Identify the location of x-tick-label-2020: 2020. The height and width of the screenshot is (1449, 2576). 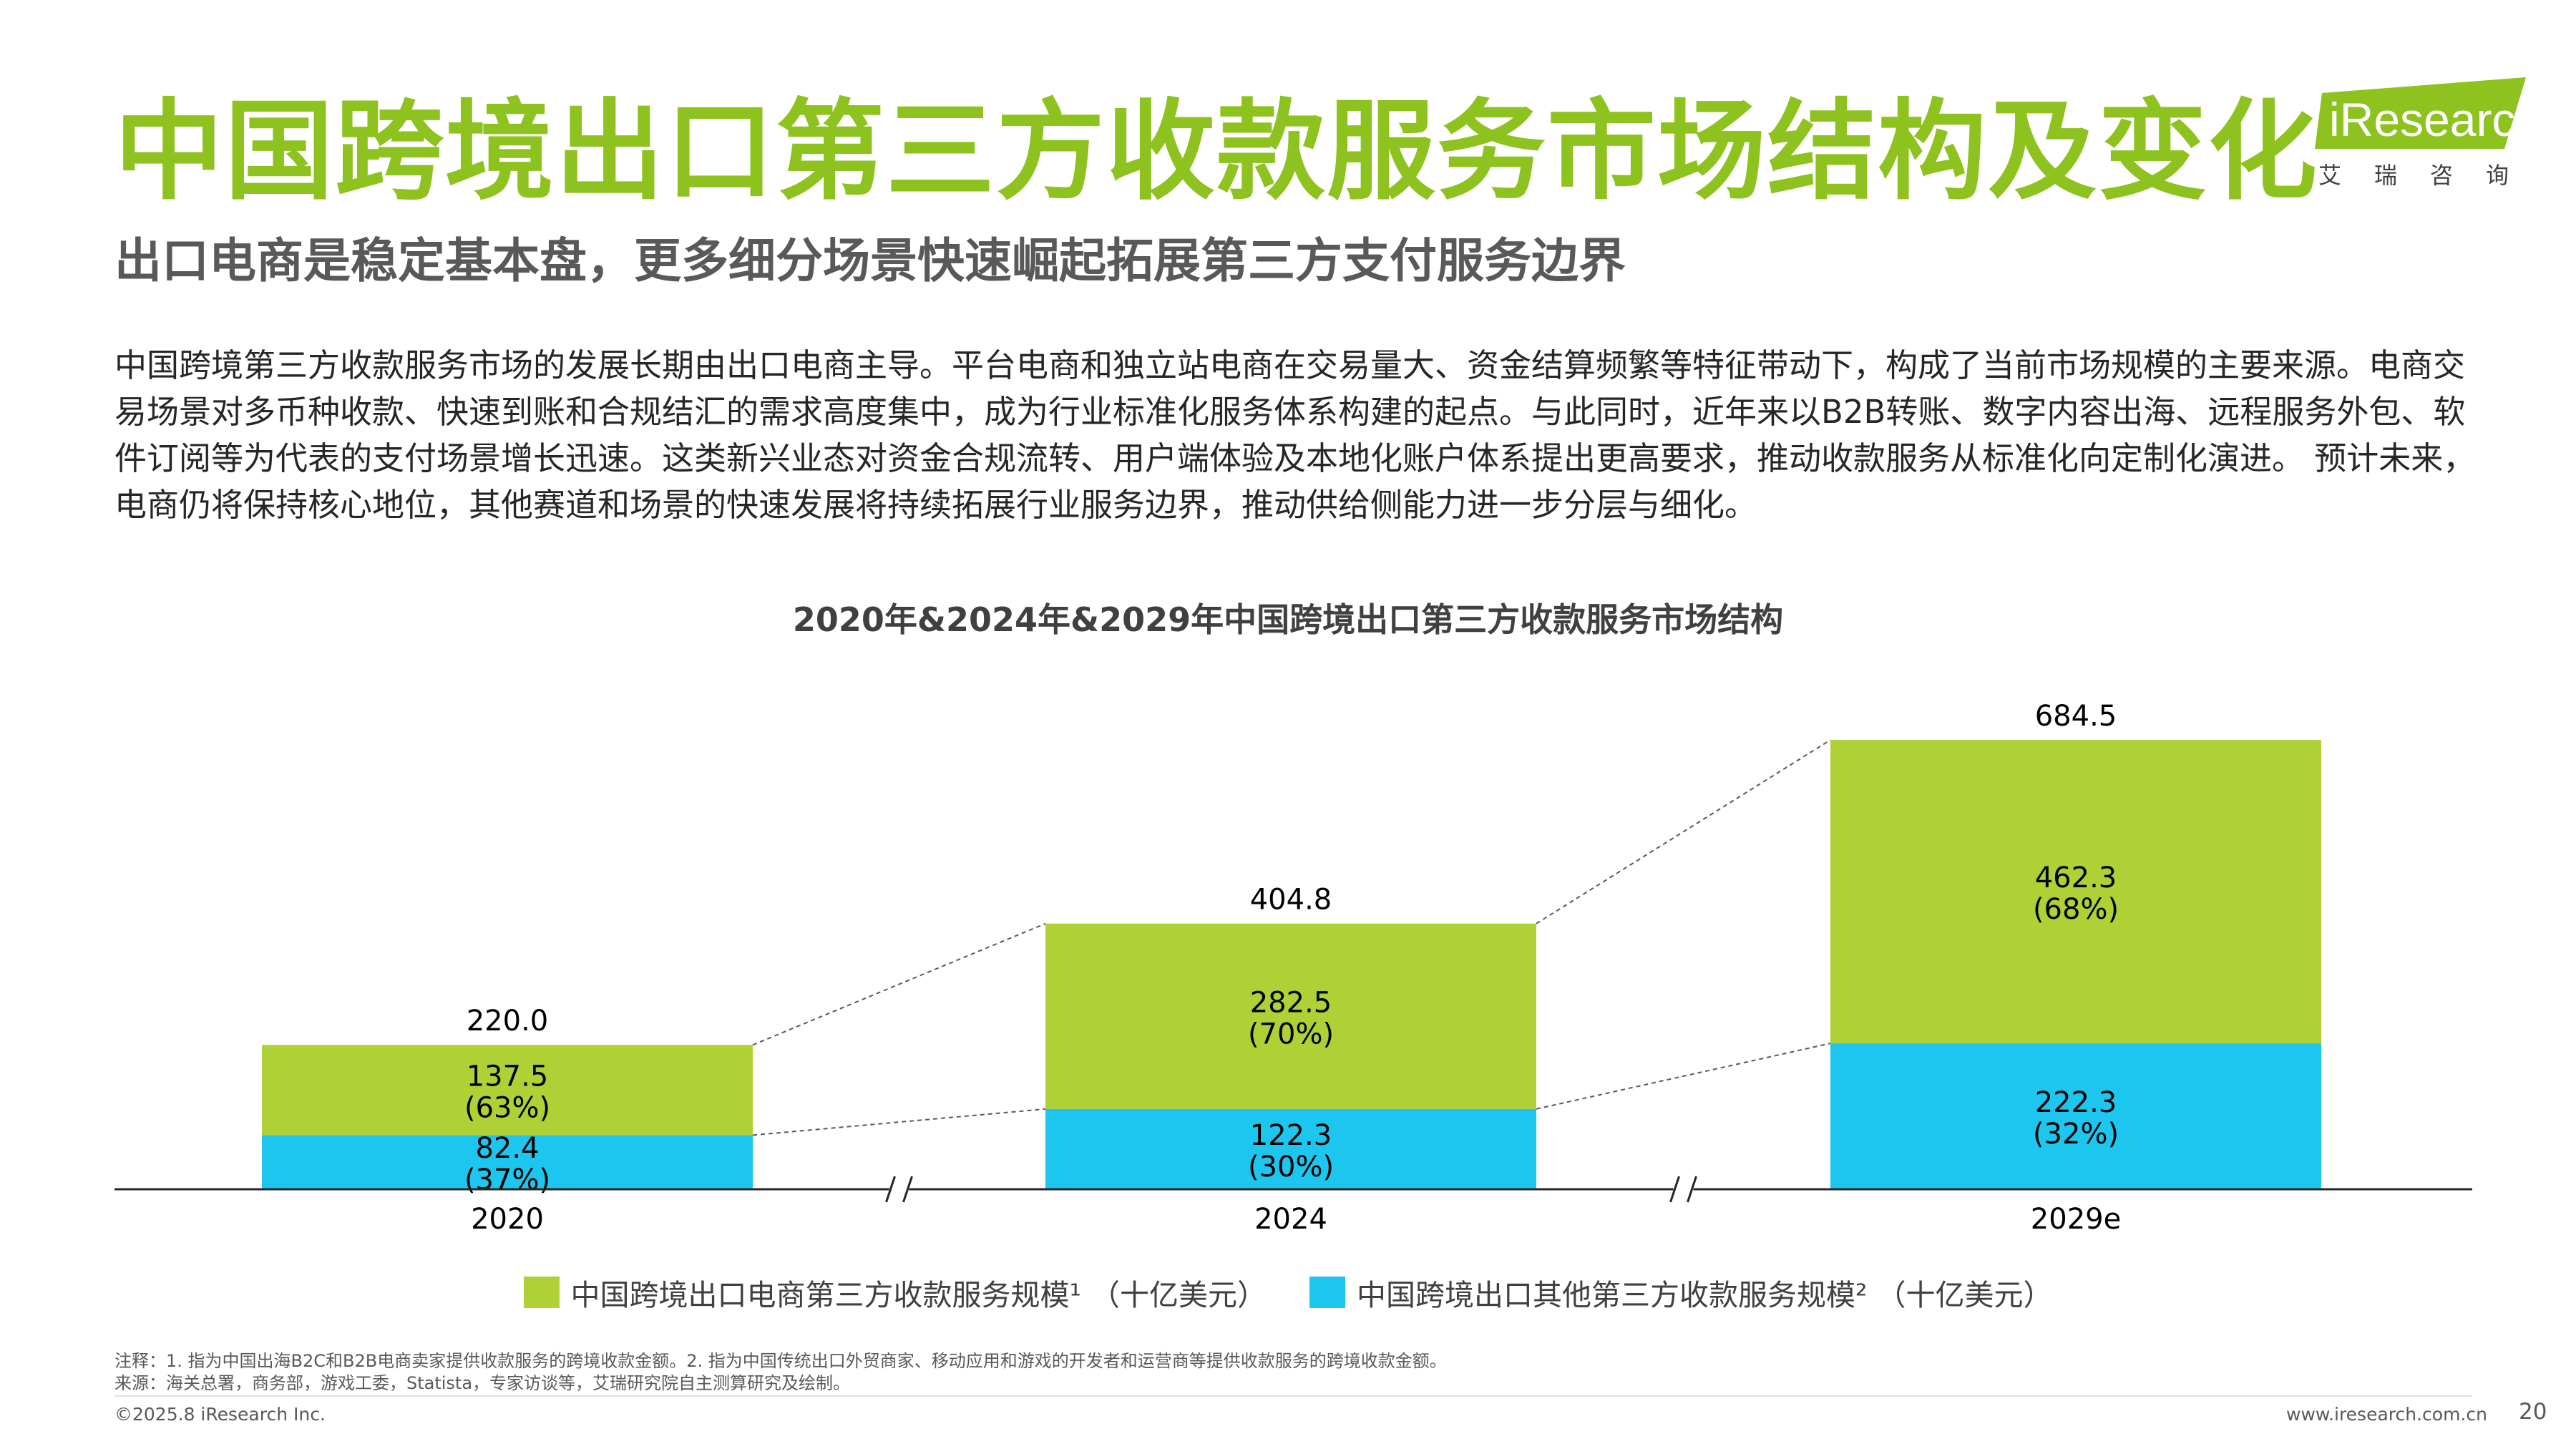
(507, 1219).